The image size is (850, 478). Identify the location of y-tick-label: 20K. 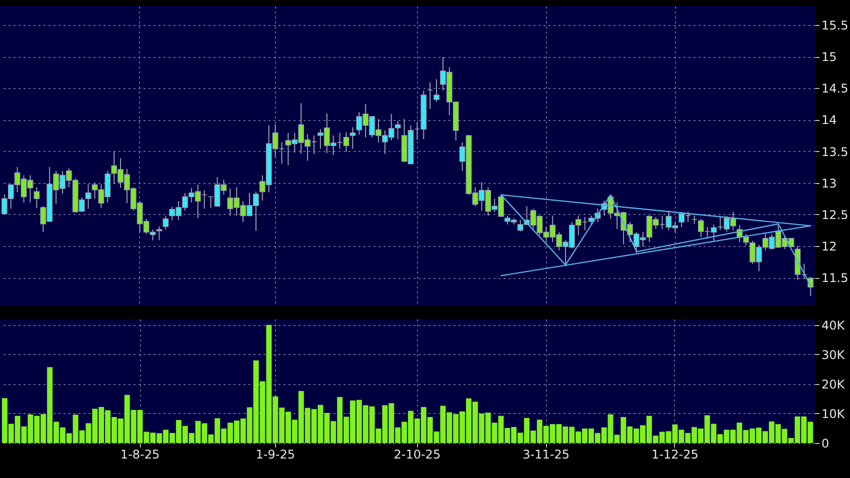
(834, 384).